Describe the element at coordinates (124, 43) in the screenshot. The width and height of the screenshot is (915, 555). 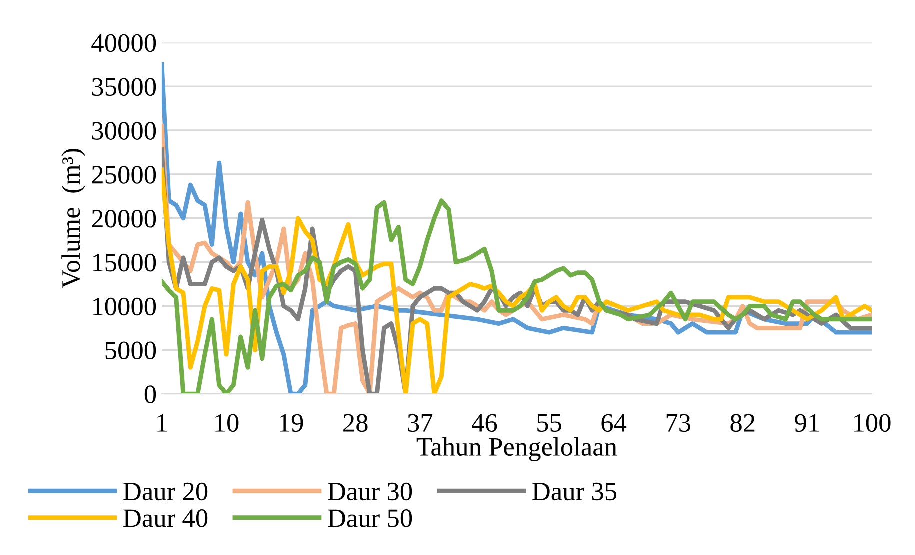
I see `y-tick-label: 40000` at that location.